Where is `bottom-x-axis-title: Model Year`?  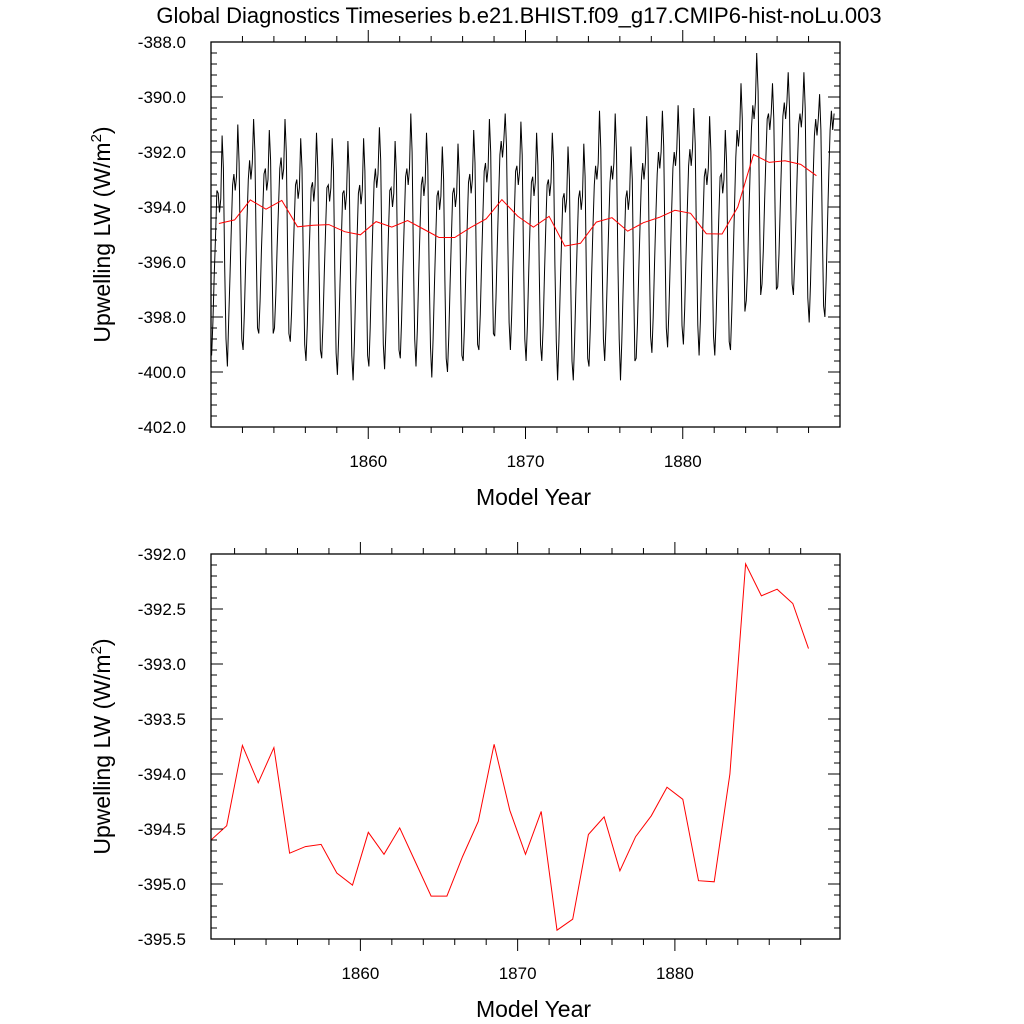 bottom-x-axis-title: Model Year is located at coordinates (533, 1009).